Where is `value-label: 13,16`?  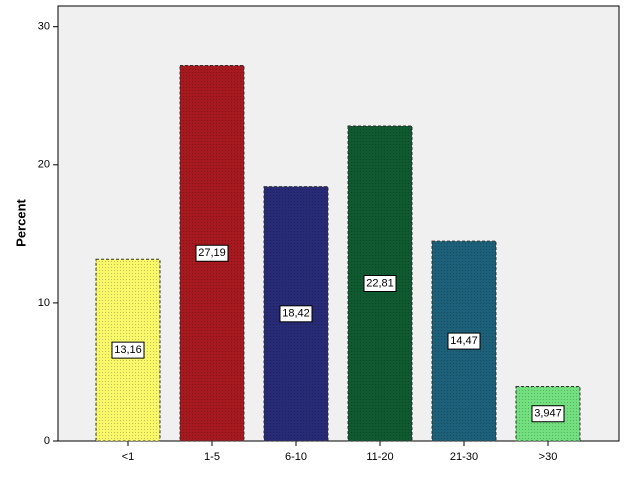 value-label: 13,16 is located at coordinates (128, 350).